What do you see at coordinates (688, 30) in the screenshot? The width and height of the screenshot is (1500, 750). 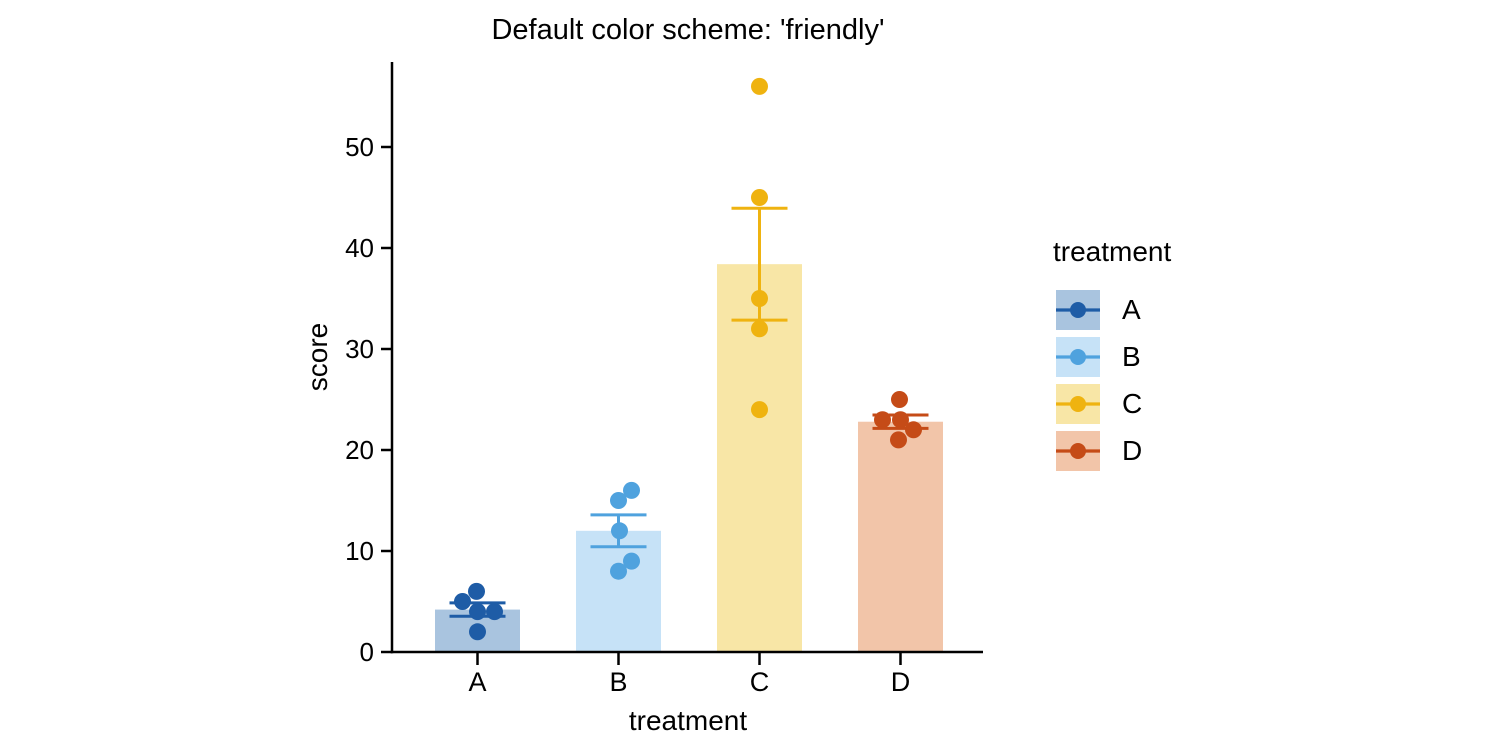 I see `chart-title: Default color scheme: 'friendly'` at bounding box center [688, 30].